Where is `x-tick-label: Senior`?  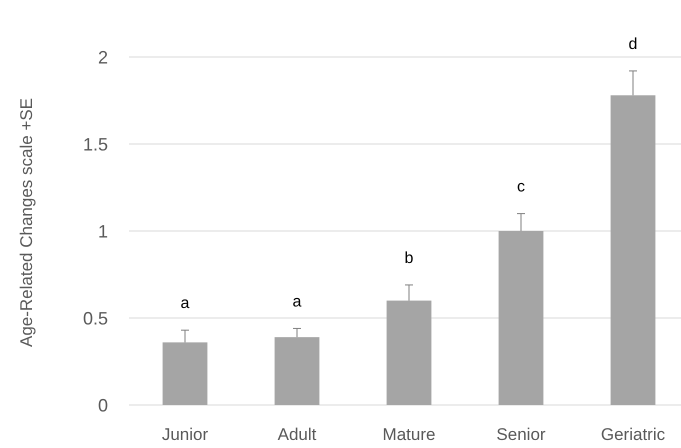 x-tick-label: Senior is located at coordinates (521, 434).